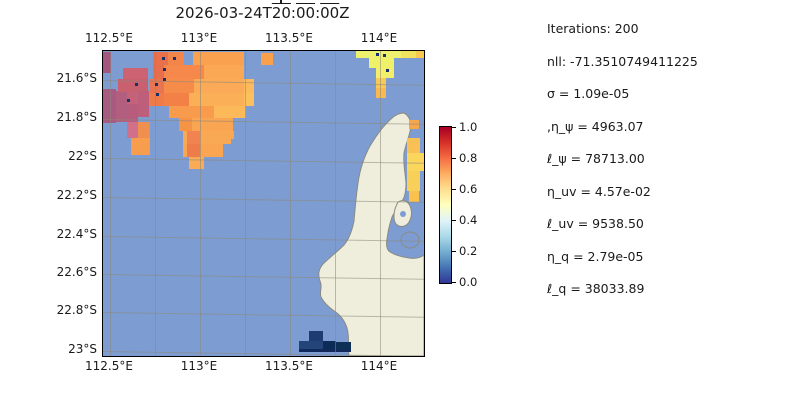 Image resolution: width=800 pixels, height=400 pixels. What do you see at coordinates (223, 13) in the screenshot?
I see `title-segment: 2026-03-24T` at bounding box center [223, 13].